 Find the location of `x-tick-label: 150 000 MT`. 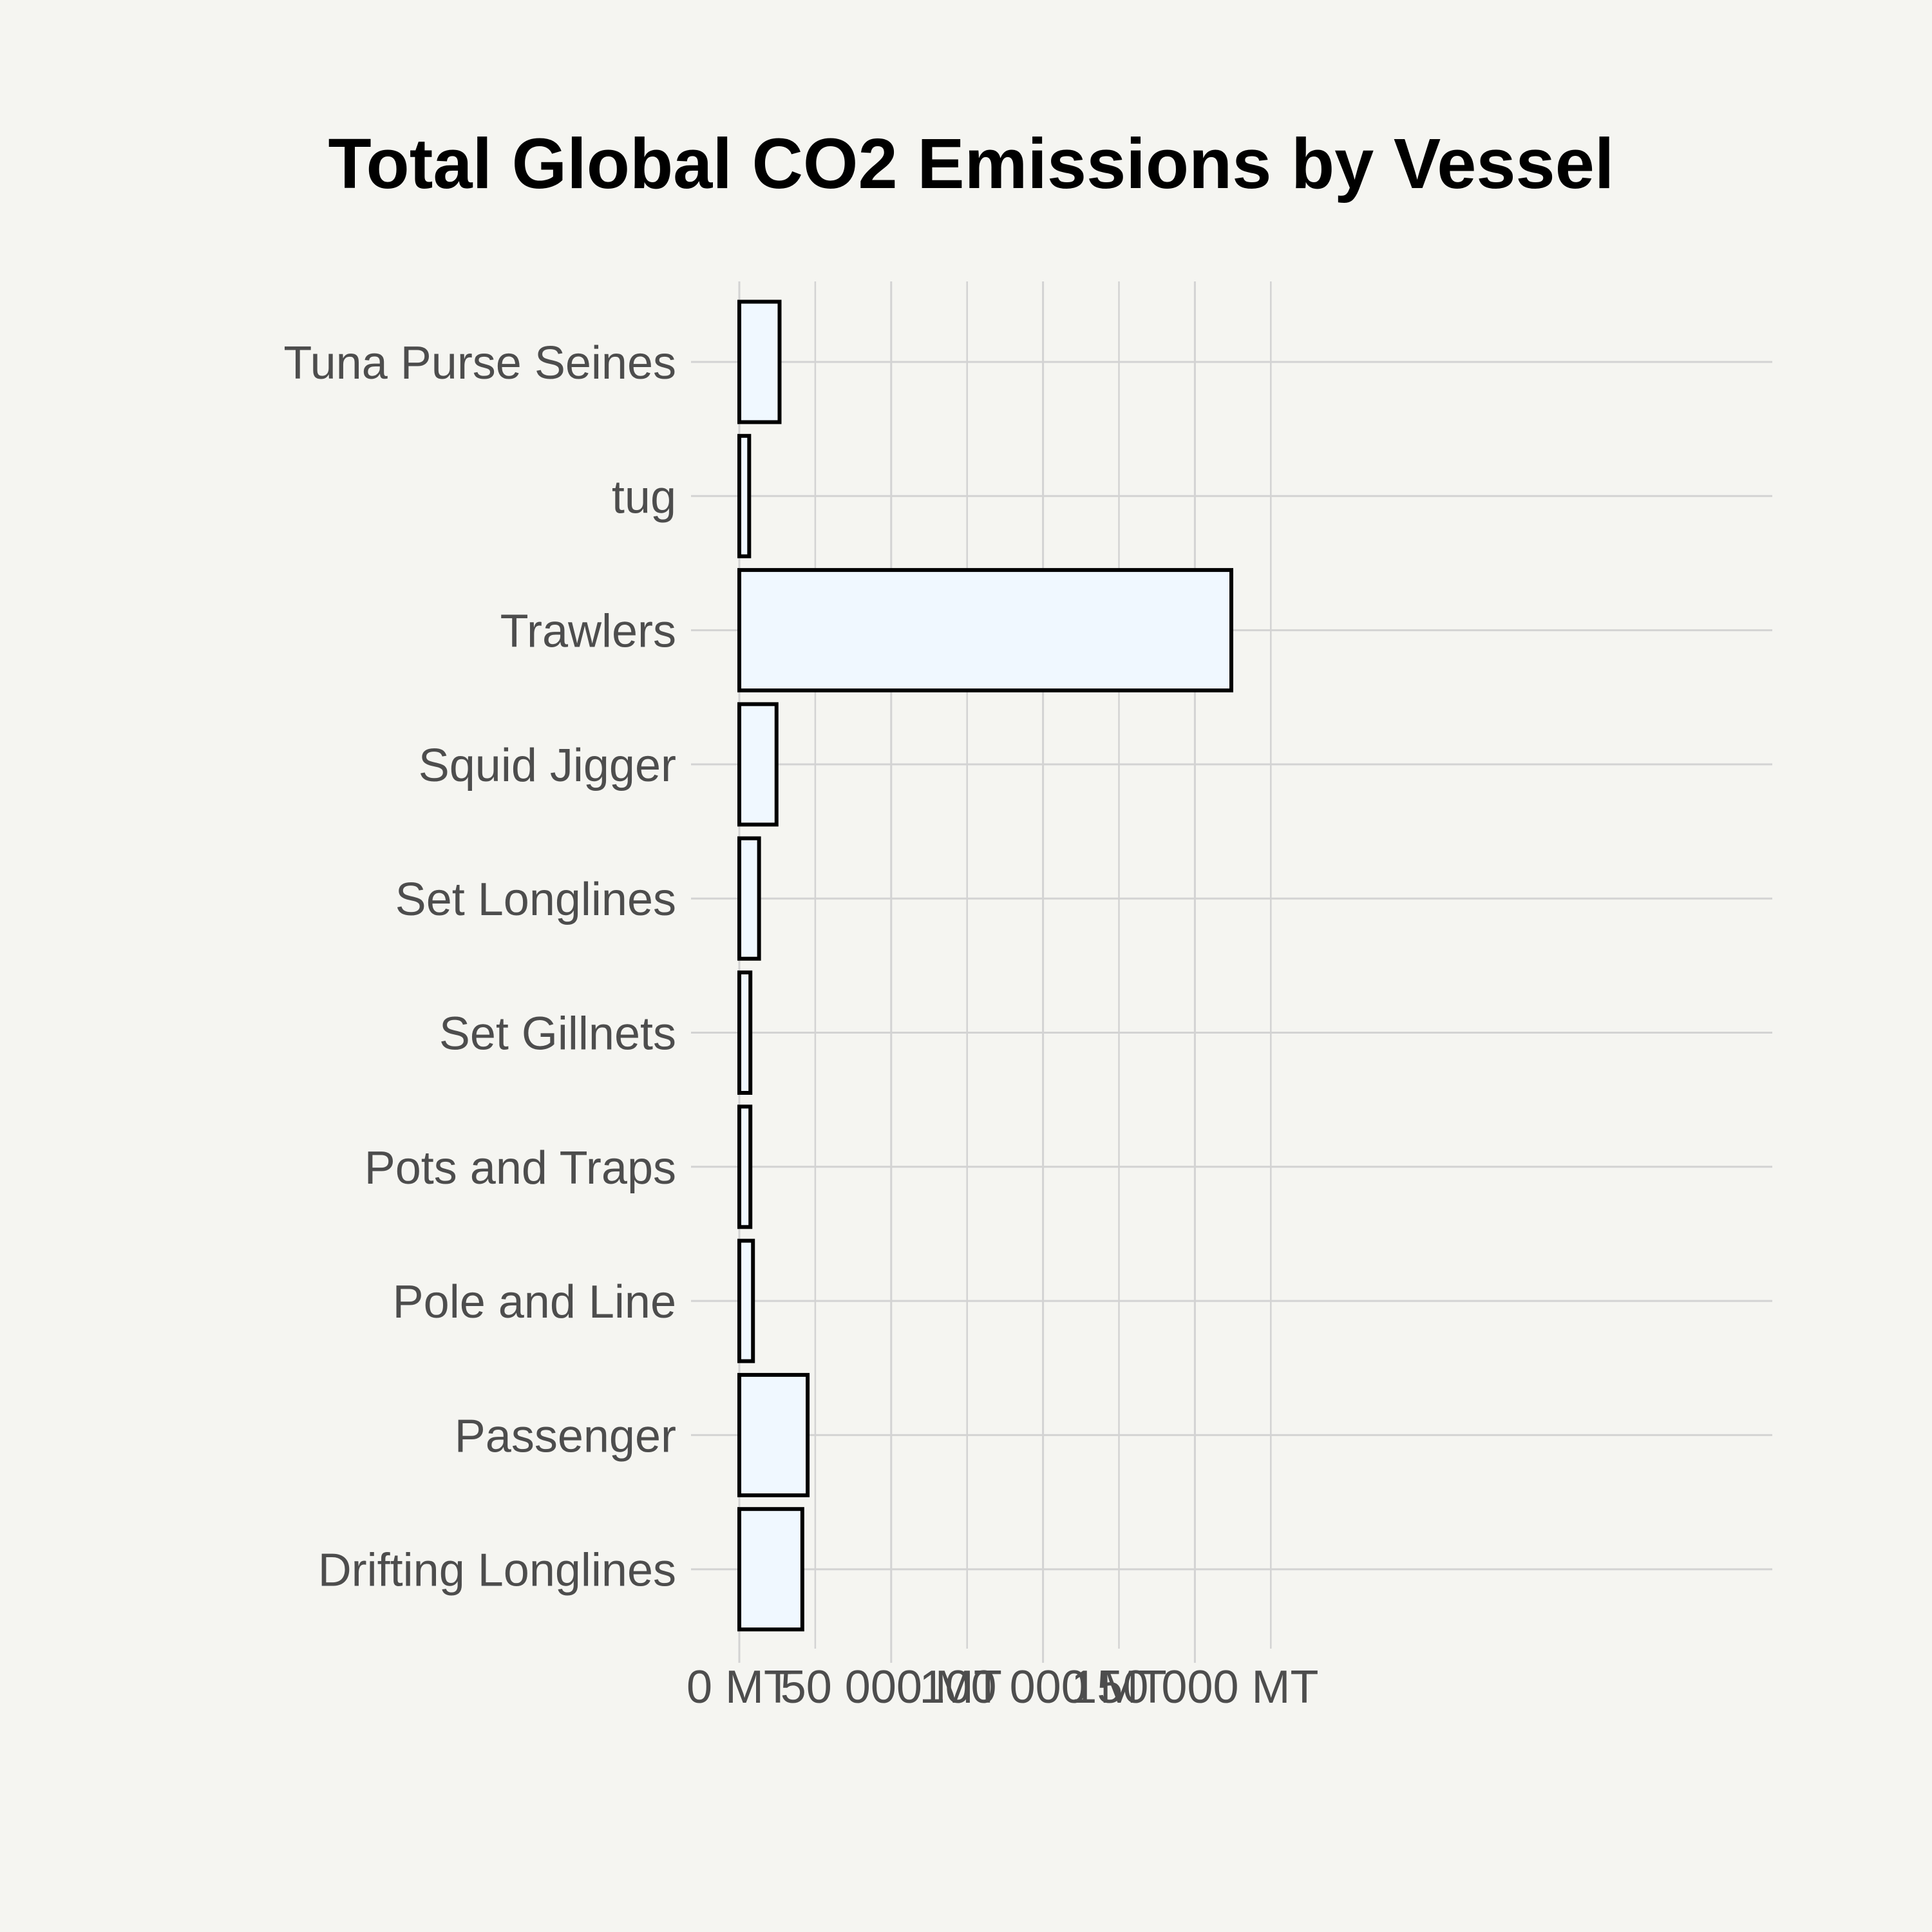

x-tick-label: 150 000 MT is located at coordinates (1194, 1688).